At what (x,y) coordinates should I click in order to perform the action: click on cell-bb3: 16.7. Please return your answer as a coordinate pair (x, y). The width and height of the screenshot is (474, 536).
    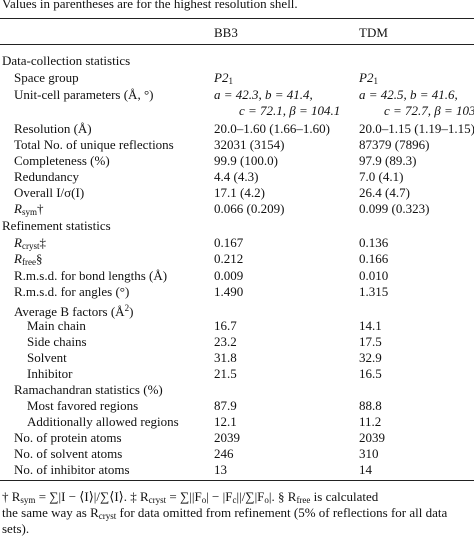
    Looking at the image, I should click on (225, 325).